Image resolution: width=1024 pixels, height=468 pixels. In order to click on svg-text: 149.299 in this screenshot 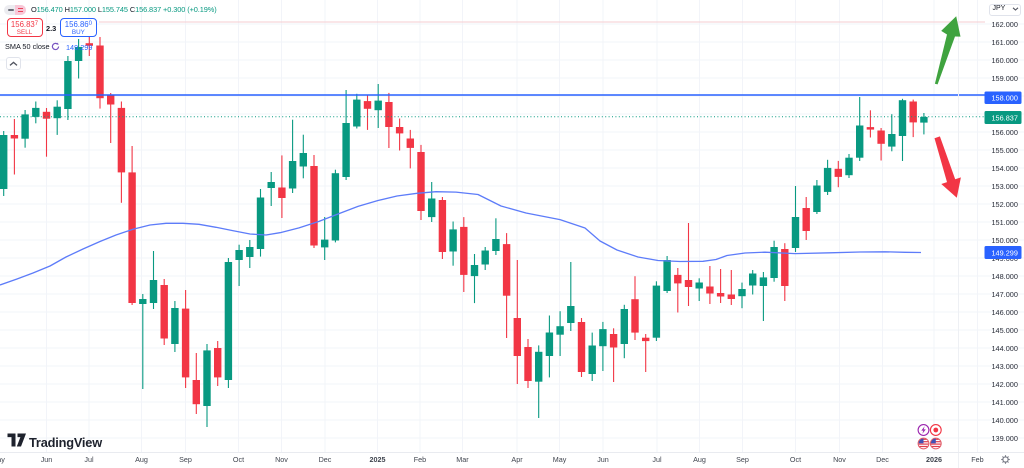, I will do `click(1005, 252)`.